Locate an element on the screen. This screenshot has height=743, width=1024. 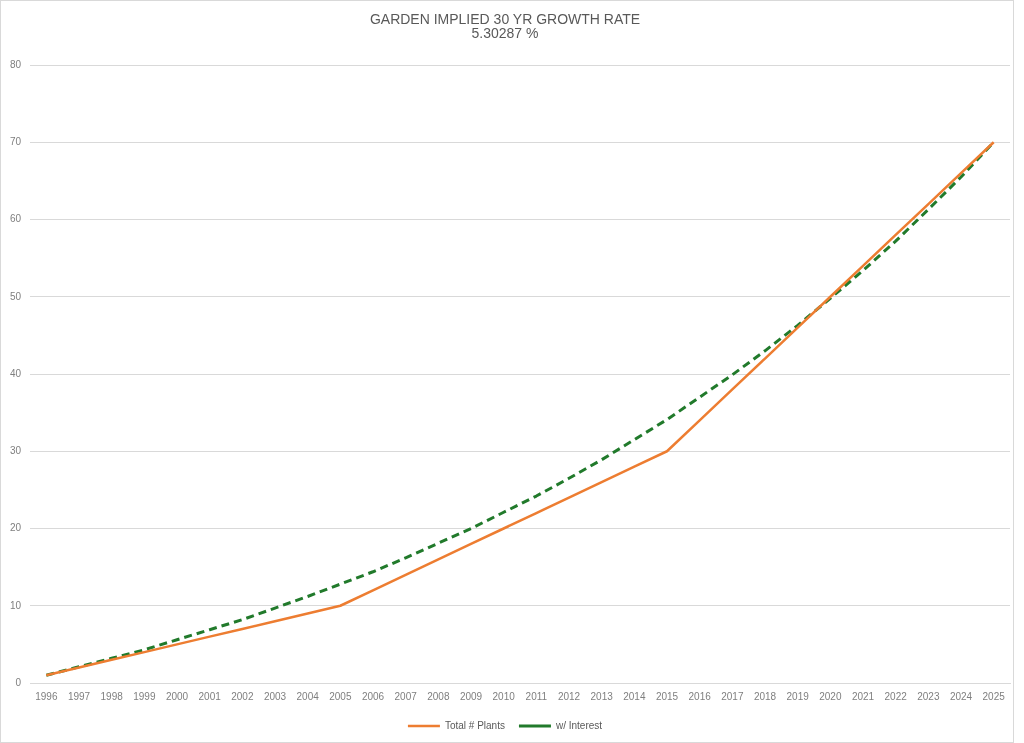
legend-label: Total # Plants is located at coordinates (474, 725).